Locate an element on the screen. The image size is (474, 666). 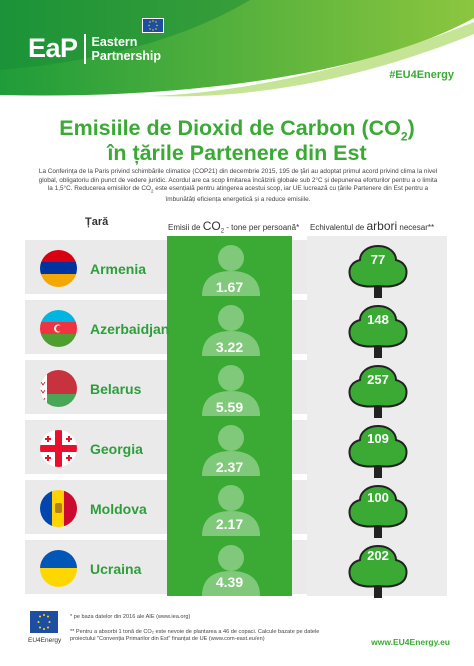
tree-header-big: arbori is located at coordinates (382, 226).